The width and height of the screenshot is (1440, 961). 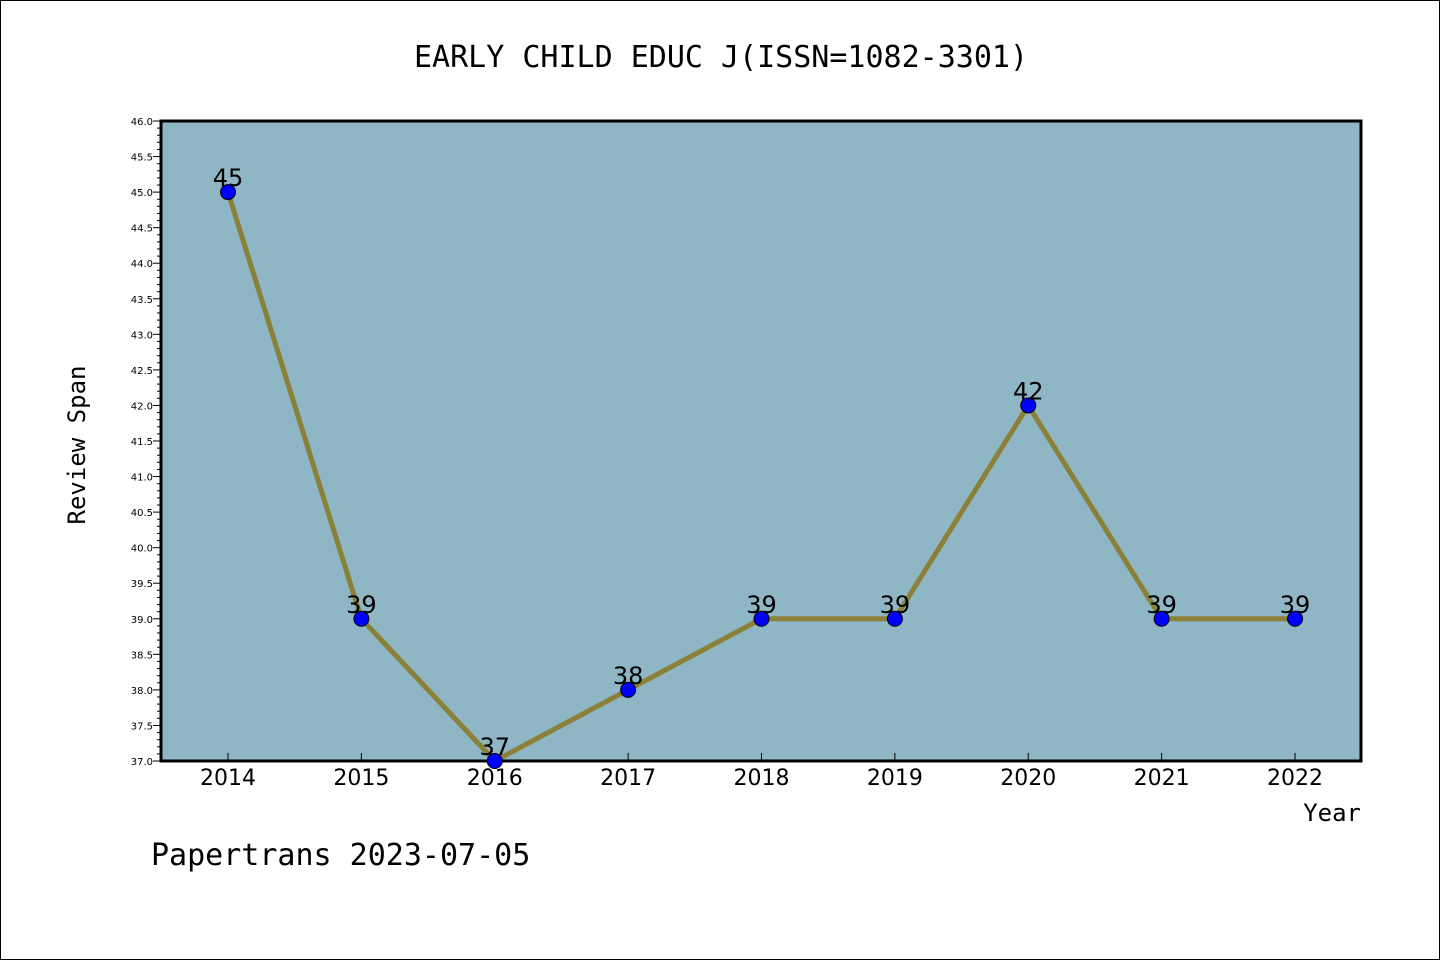 I want to click on data-label: 37, so click(x=494, y=747).